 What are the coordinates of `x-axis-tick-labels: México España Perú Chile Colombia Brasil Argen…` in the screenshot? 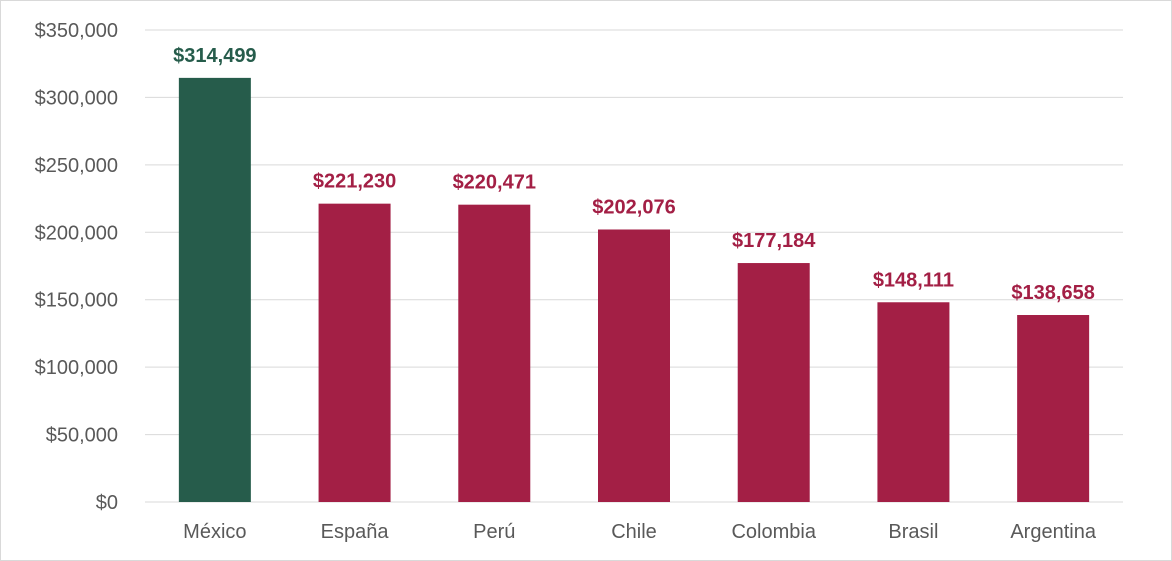 It's located at (640, 532).